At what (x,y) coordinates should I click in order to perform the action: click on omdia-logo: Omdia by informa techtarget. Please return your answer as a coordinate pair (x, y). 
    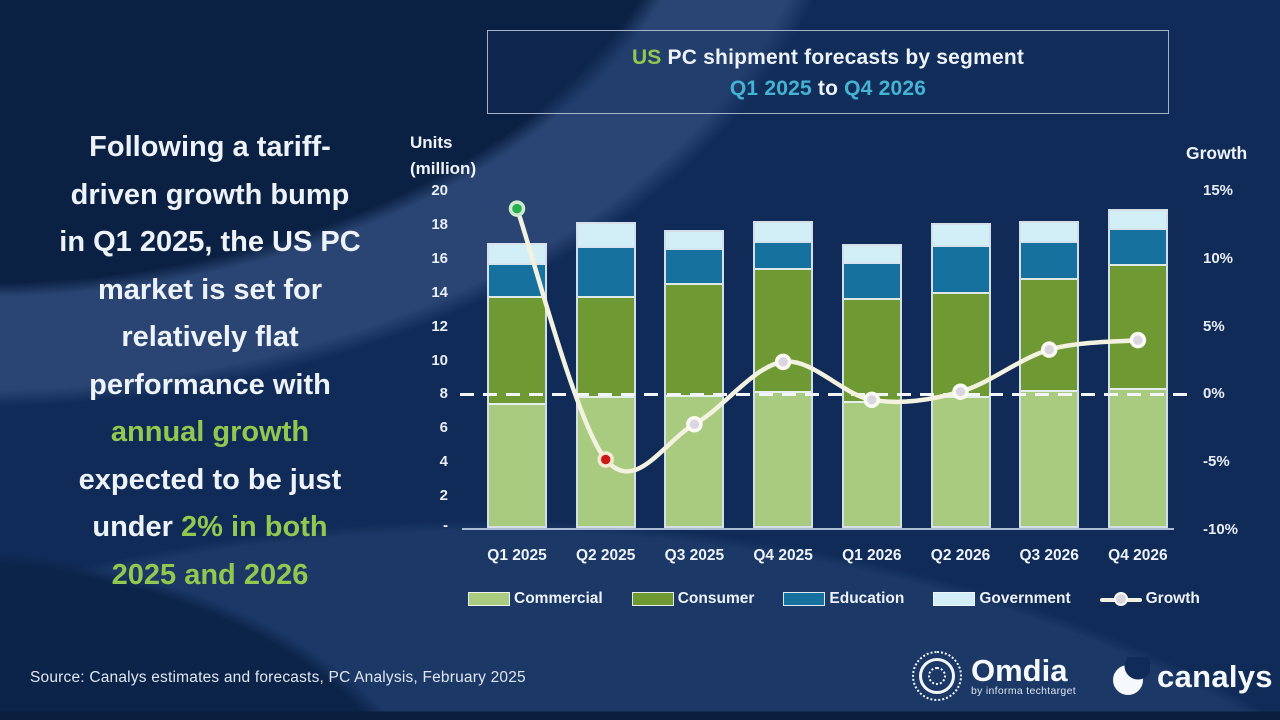
    Looking at the image, I should click on (994, 676).